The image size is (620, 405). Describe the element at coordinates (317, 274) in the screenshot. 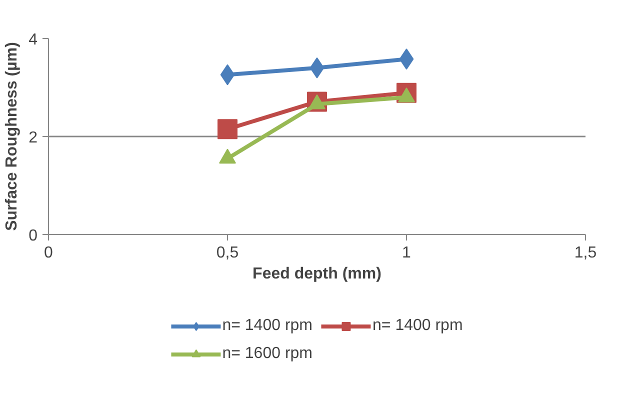

I see `x-axis-title: Feed depth (mm)` at that location.